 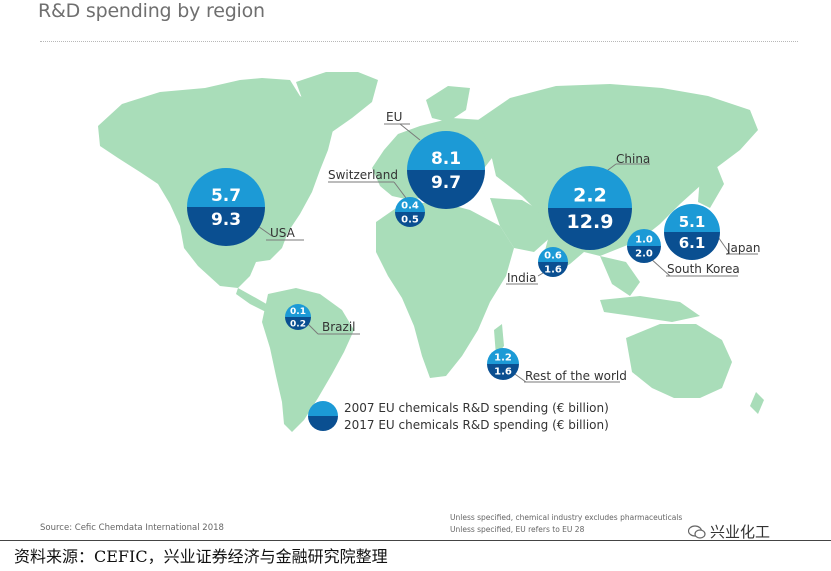 I want to click on bubble-switzerland-2017-half, so click(x=410, y=219).